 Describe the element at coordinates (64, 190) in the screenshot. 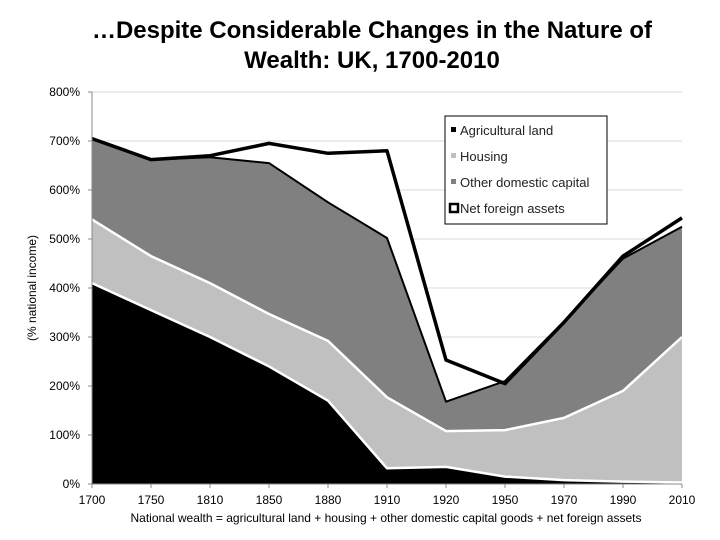

I see `y-tick-label: 600%` at that location.